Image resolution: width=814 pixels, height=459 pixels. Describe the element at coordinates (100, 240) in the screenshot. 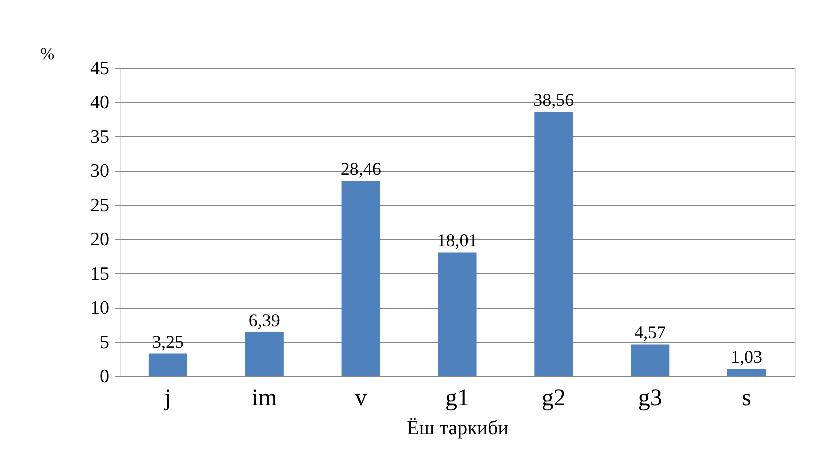

I see `y-tick-label: 20` at that location.